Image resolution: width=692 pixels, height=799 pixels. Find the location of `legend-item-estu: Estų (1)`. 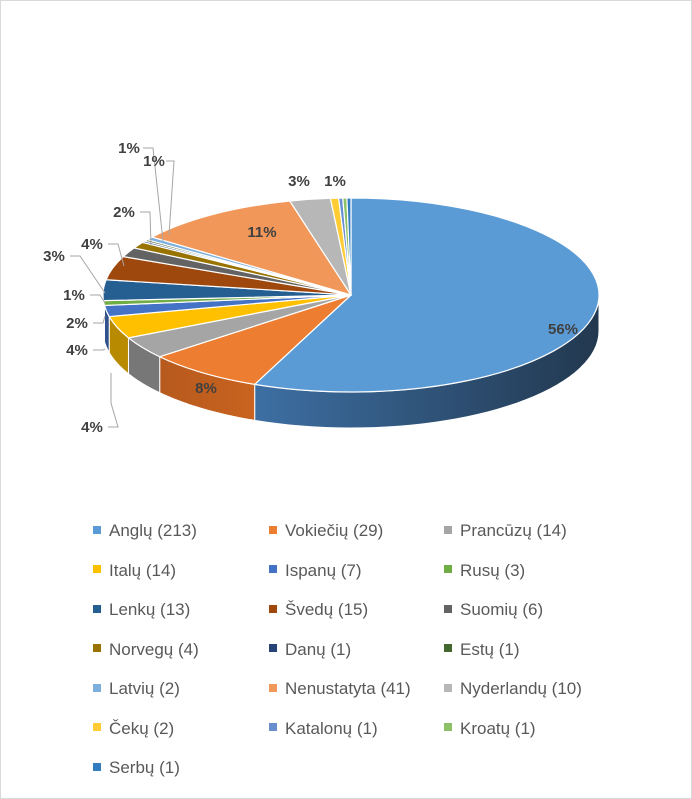

legend-item-estu: Estų (1) is located at coordinates (482, 651).